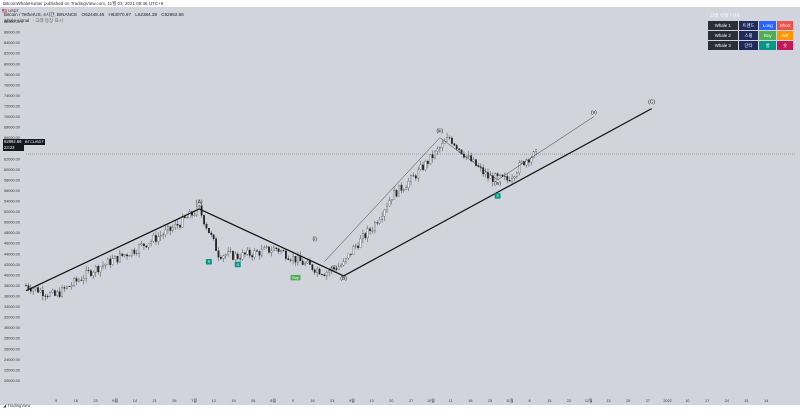 Image resolution: width=800 pixels, height=412 pixels. I want to click on indicator-legend: whale signal · 고래 등장 표시, so click(33, 21).